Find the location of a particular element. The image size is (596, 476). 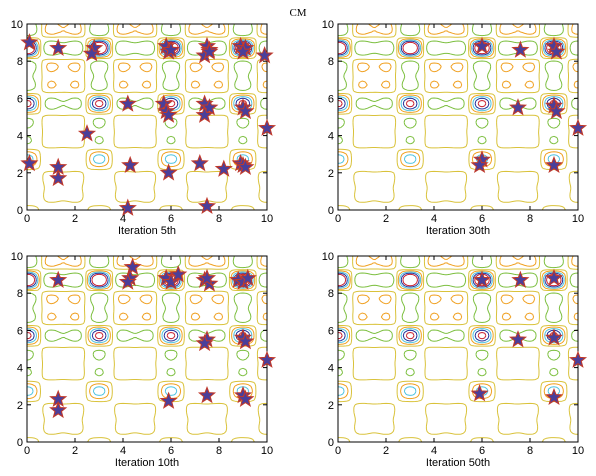

y-tick-label: 0 is located at coordinates (20, 211).